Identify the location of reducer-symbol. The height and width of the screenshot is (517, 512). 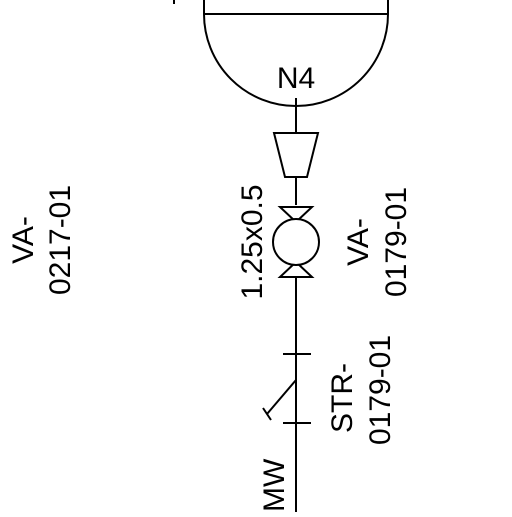
(296, 155).